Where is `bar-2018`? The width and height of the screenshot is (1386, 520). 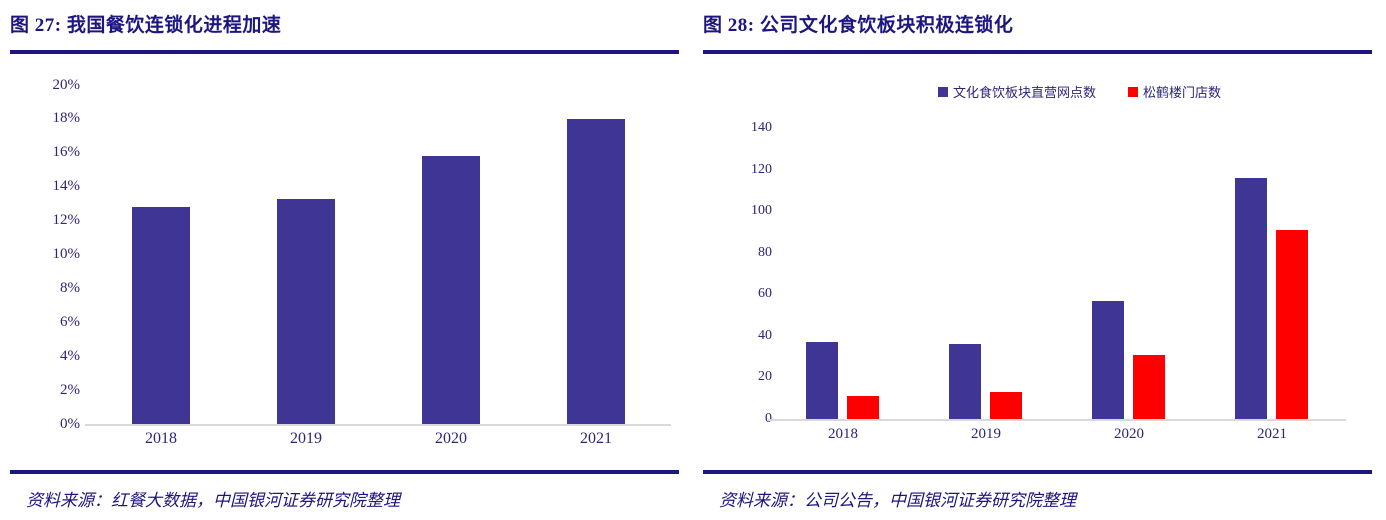 bar-2018 is located at coordinates (161, 315).